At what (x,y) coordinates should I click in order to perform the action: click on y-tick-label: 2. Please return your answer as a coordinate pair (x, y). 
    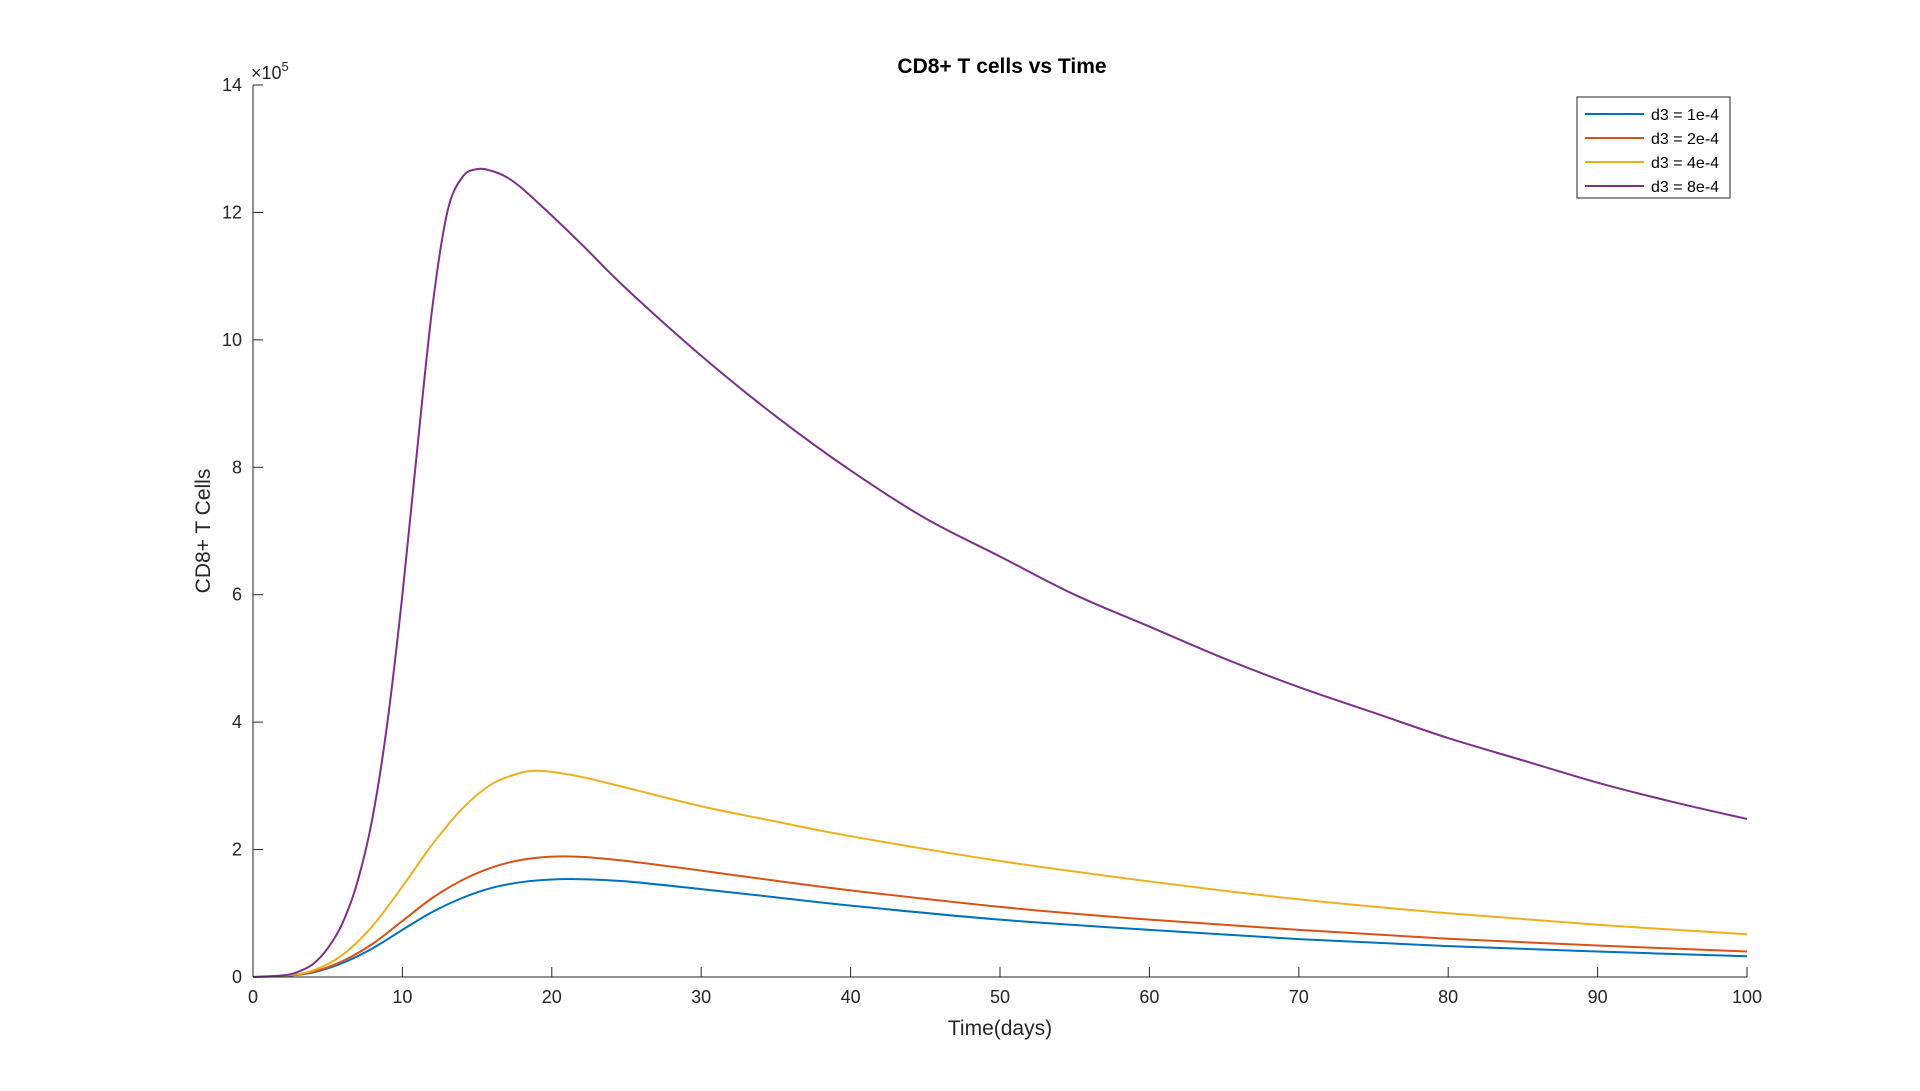
    Looking at the image, I should click on (237, 850).